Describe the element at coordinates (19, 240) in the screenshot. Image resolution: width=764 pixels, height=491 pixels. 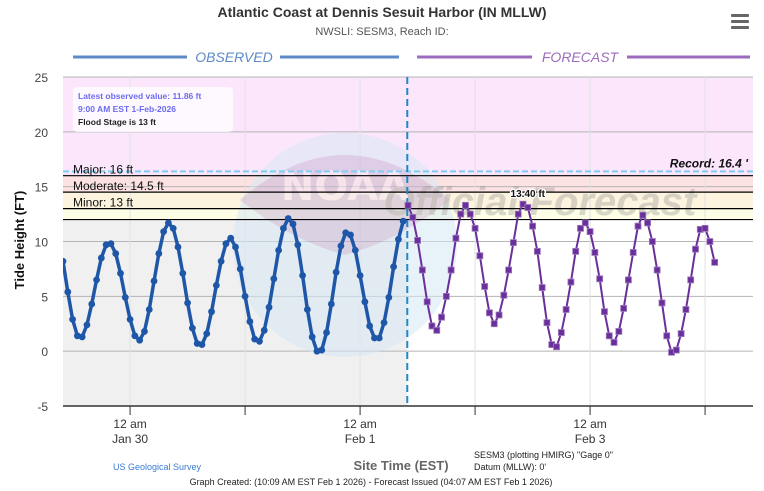
I see `y-axis-label: Tide Height (FT)` at that location.